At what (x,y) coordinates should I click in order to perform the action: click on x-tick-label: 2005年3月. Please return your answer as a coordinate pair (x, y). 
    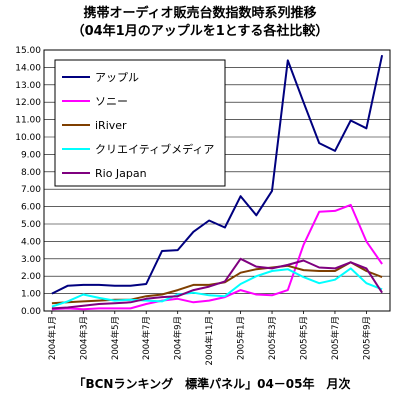
    Looking at the image, I should click on (272, 338).